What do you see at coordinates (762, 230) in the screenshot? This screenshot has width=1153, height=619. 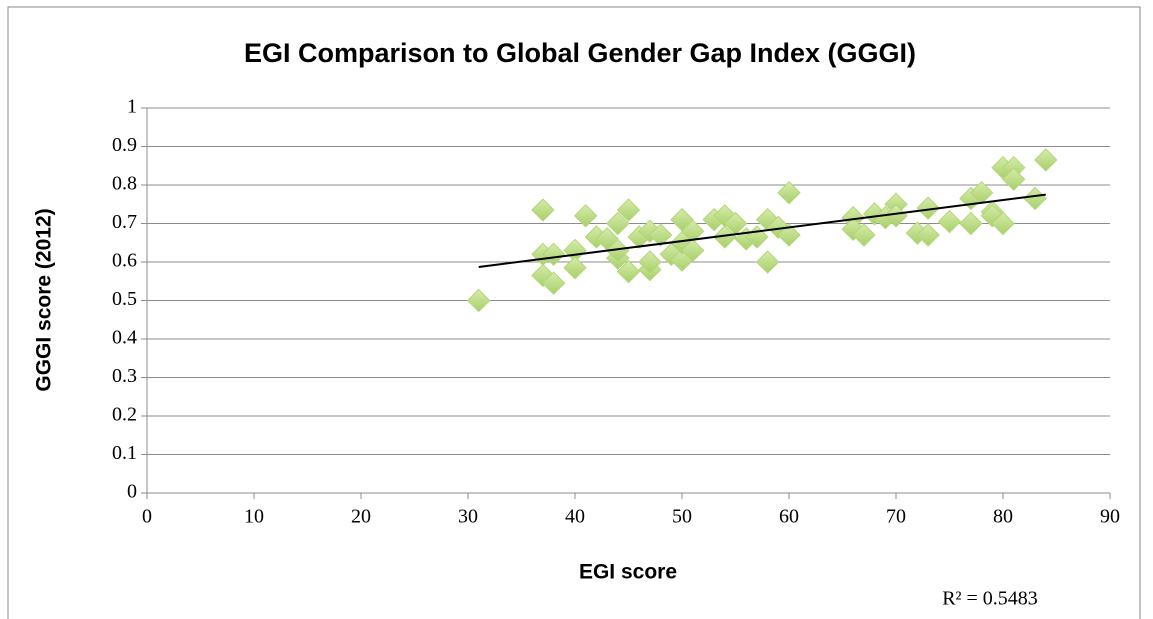 I see `trendline` at bounding box center [762, 230].